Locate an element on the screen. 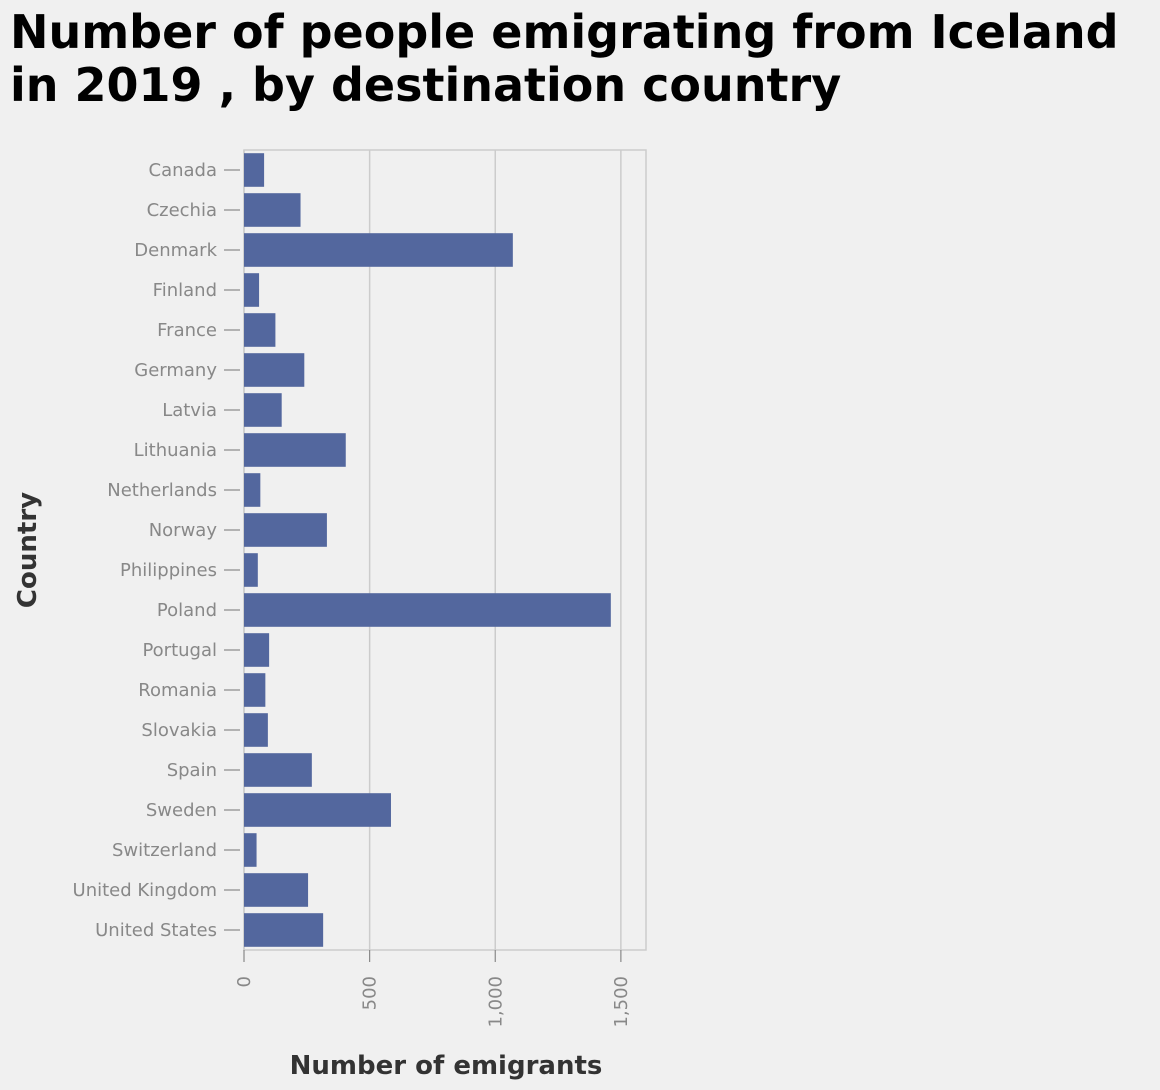  bar-germany is located at coordinates (274, 370).